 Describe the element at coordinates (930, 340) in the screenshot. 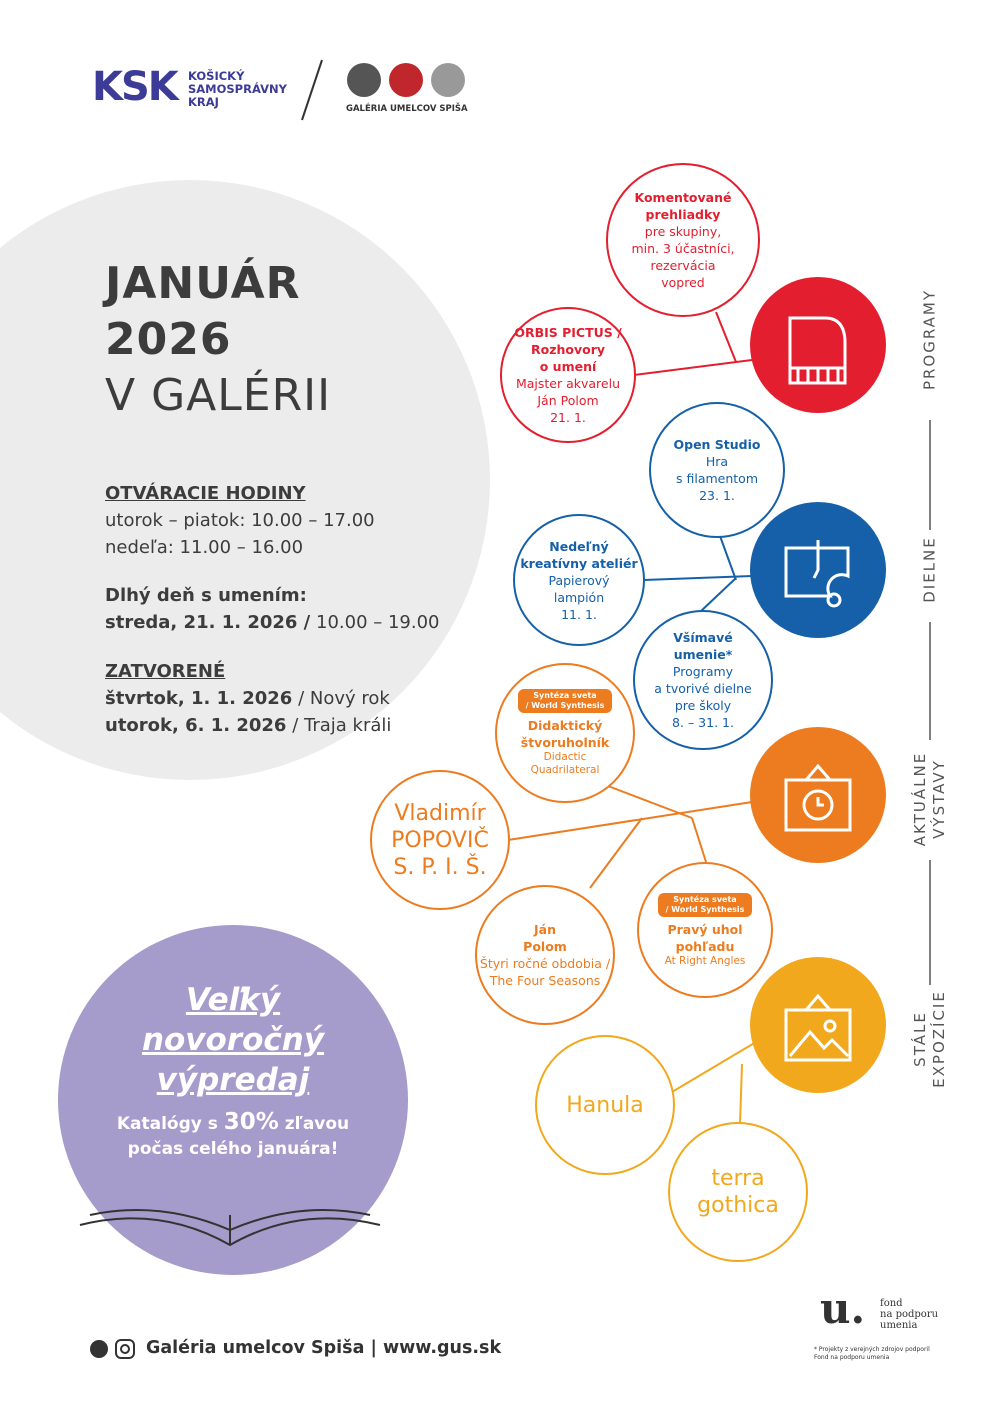

I see `side-label: PROGRAMY` at that location.